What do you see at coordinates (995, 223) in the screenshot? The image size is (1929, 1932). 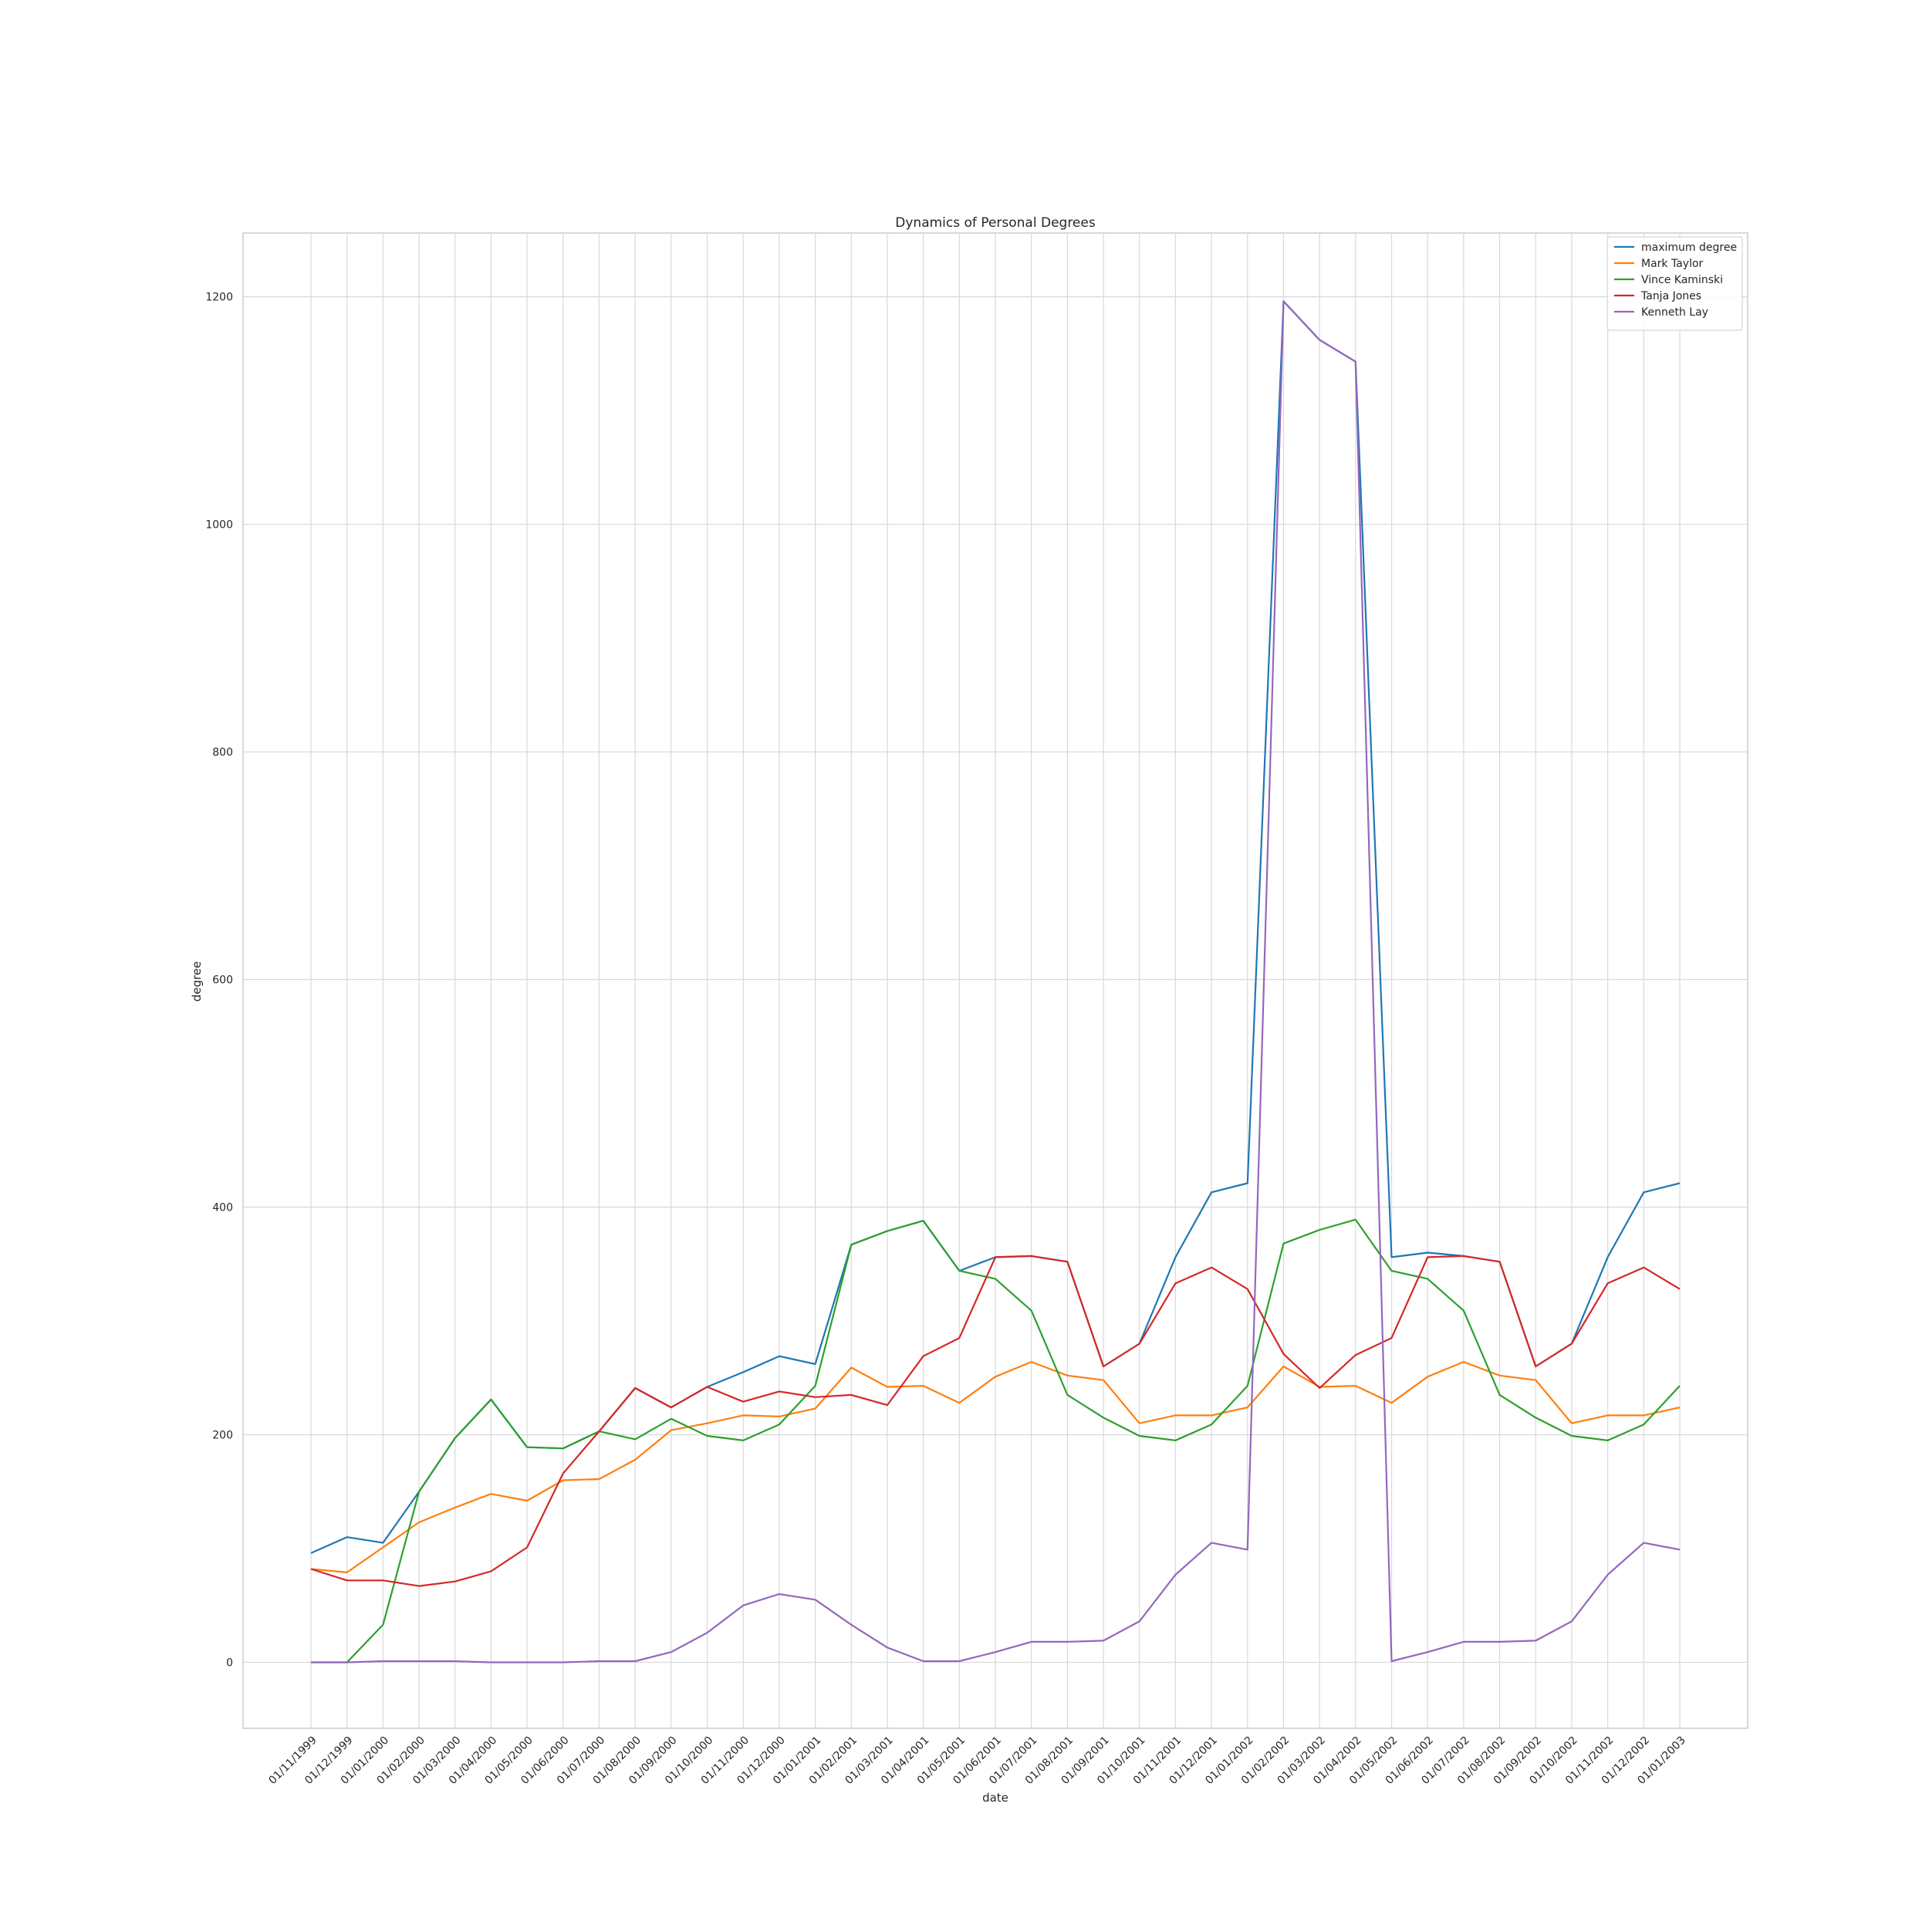 I see `chart-title: Dynamics of Personal Degrees` at bounding box center [995, 223].